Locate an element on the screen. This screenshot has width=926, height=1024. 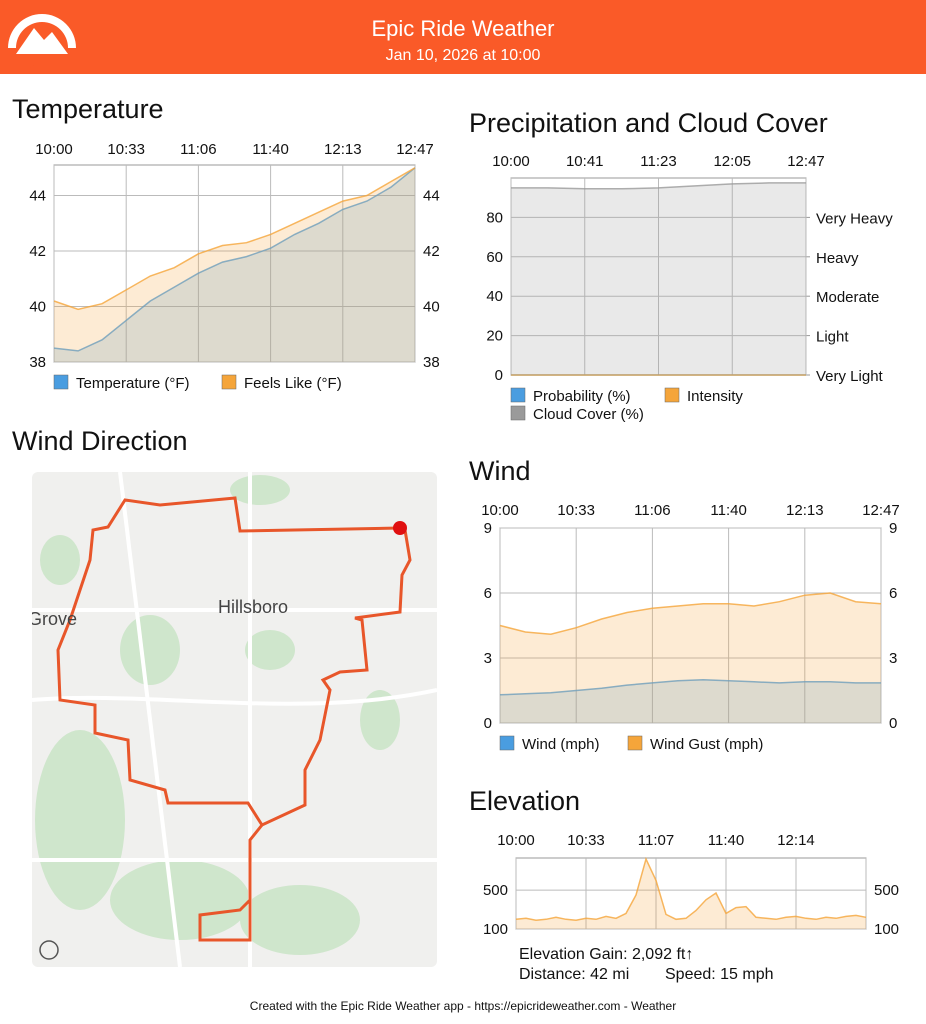
x-tick-label: 12:14 is located at coordinates (796, 840).